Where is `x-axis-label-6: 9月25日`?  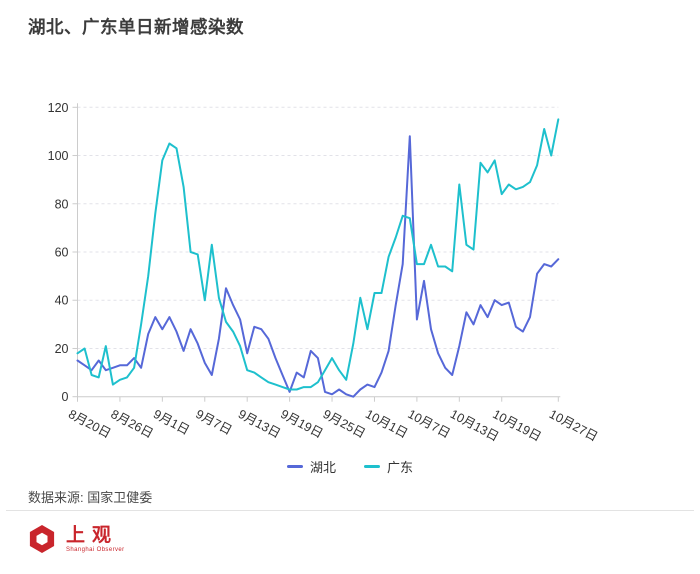
x-axis-label-6: 9月25日 is located at coordinates (344, 424).